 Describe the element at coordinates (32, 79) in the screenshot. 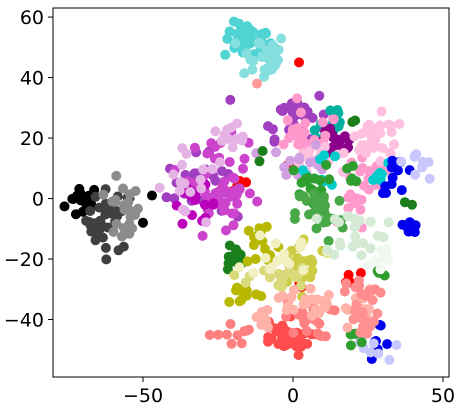

I see `y-tick-label: 40` at that location.